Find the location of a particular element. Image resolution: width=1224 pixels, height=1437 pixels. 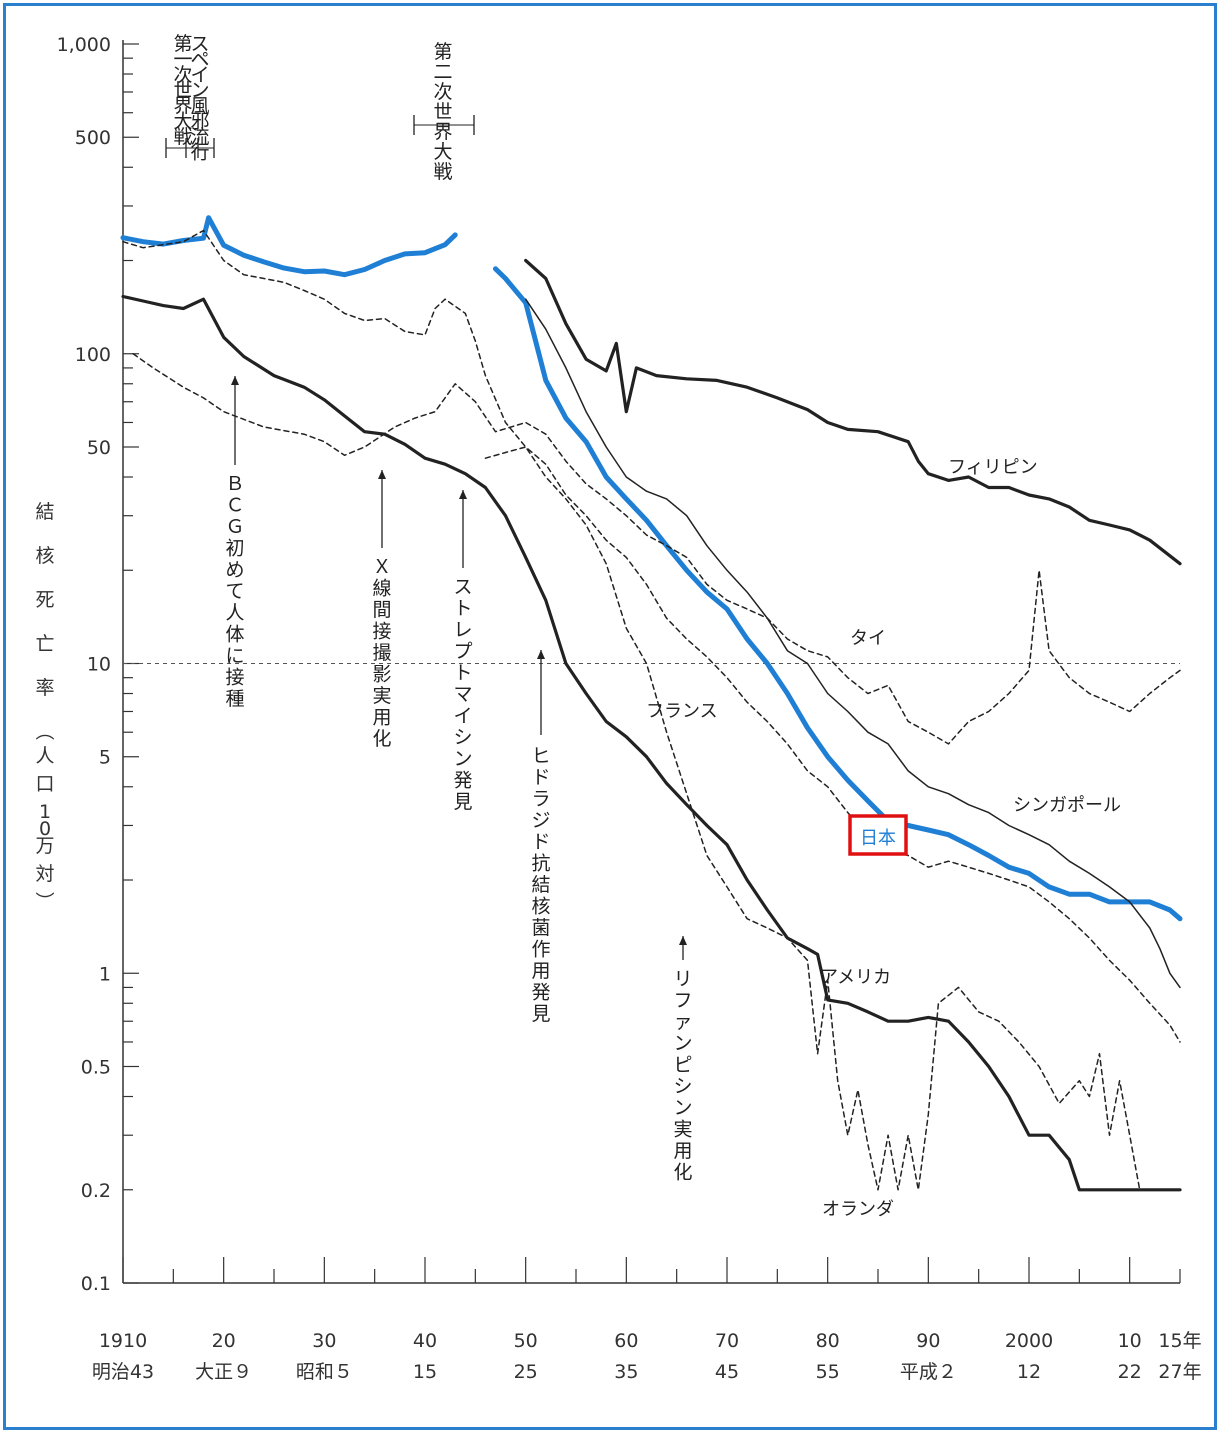

annotation-char: イ is located at coordinates (462, 716).